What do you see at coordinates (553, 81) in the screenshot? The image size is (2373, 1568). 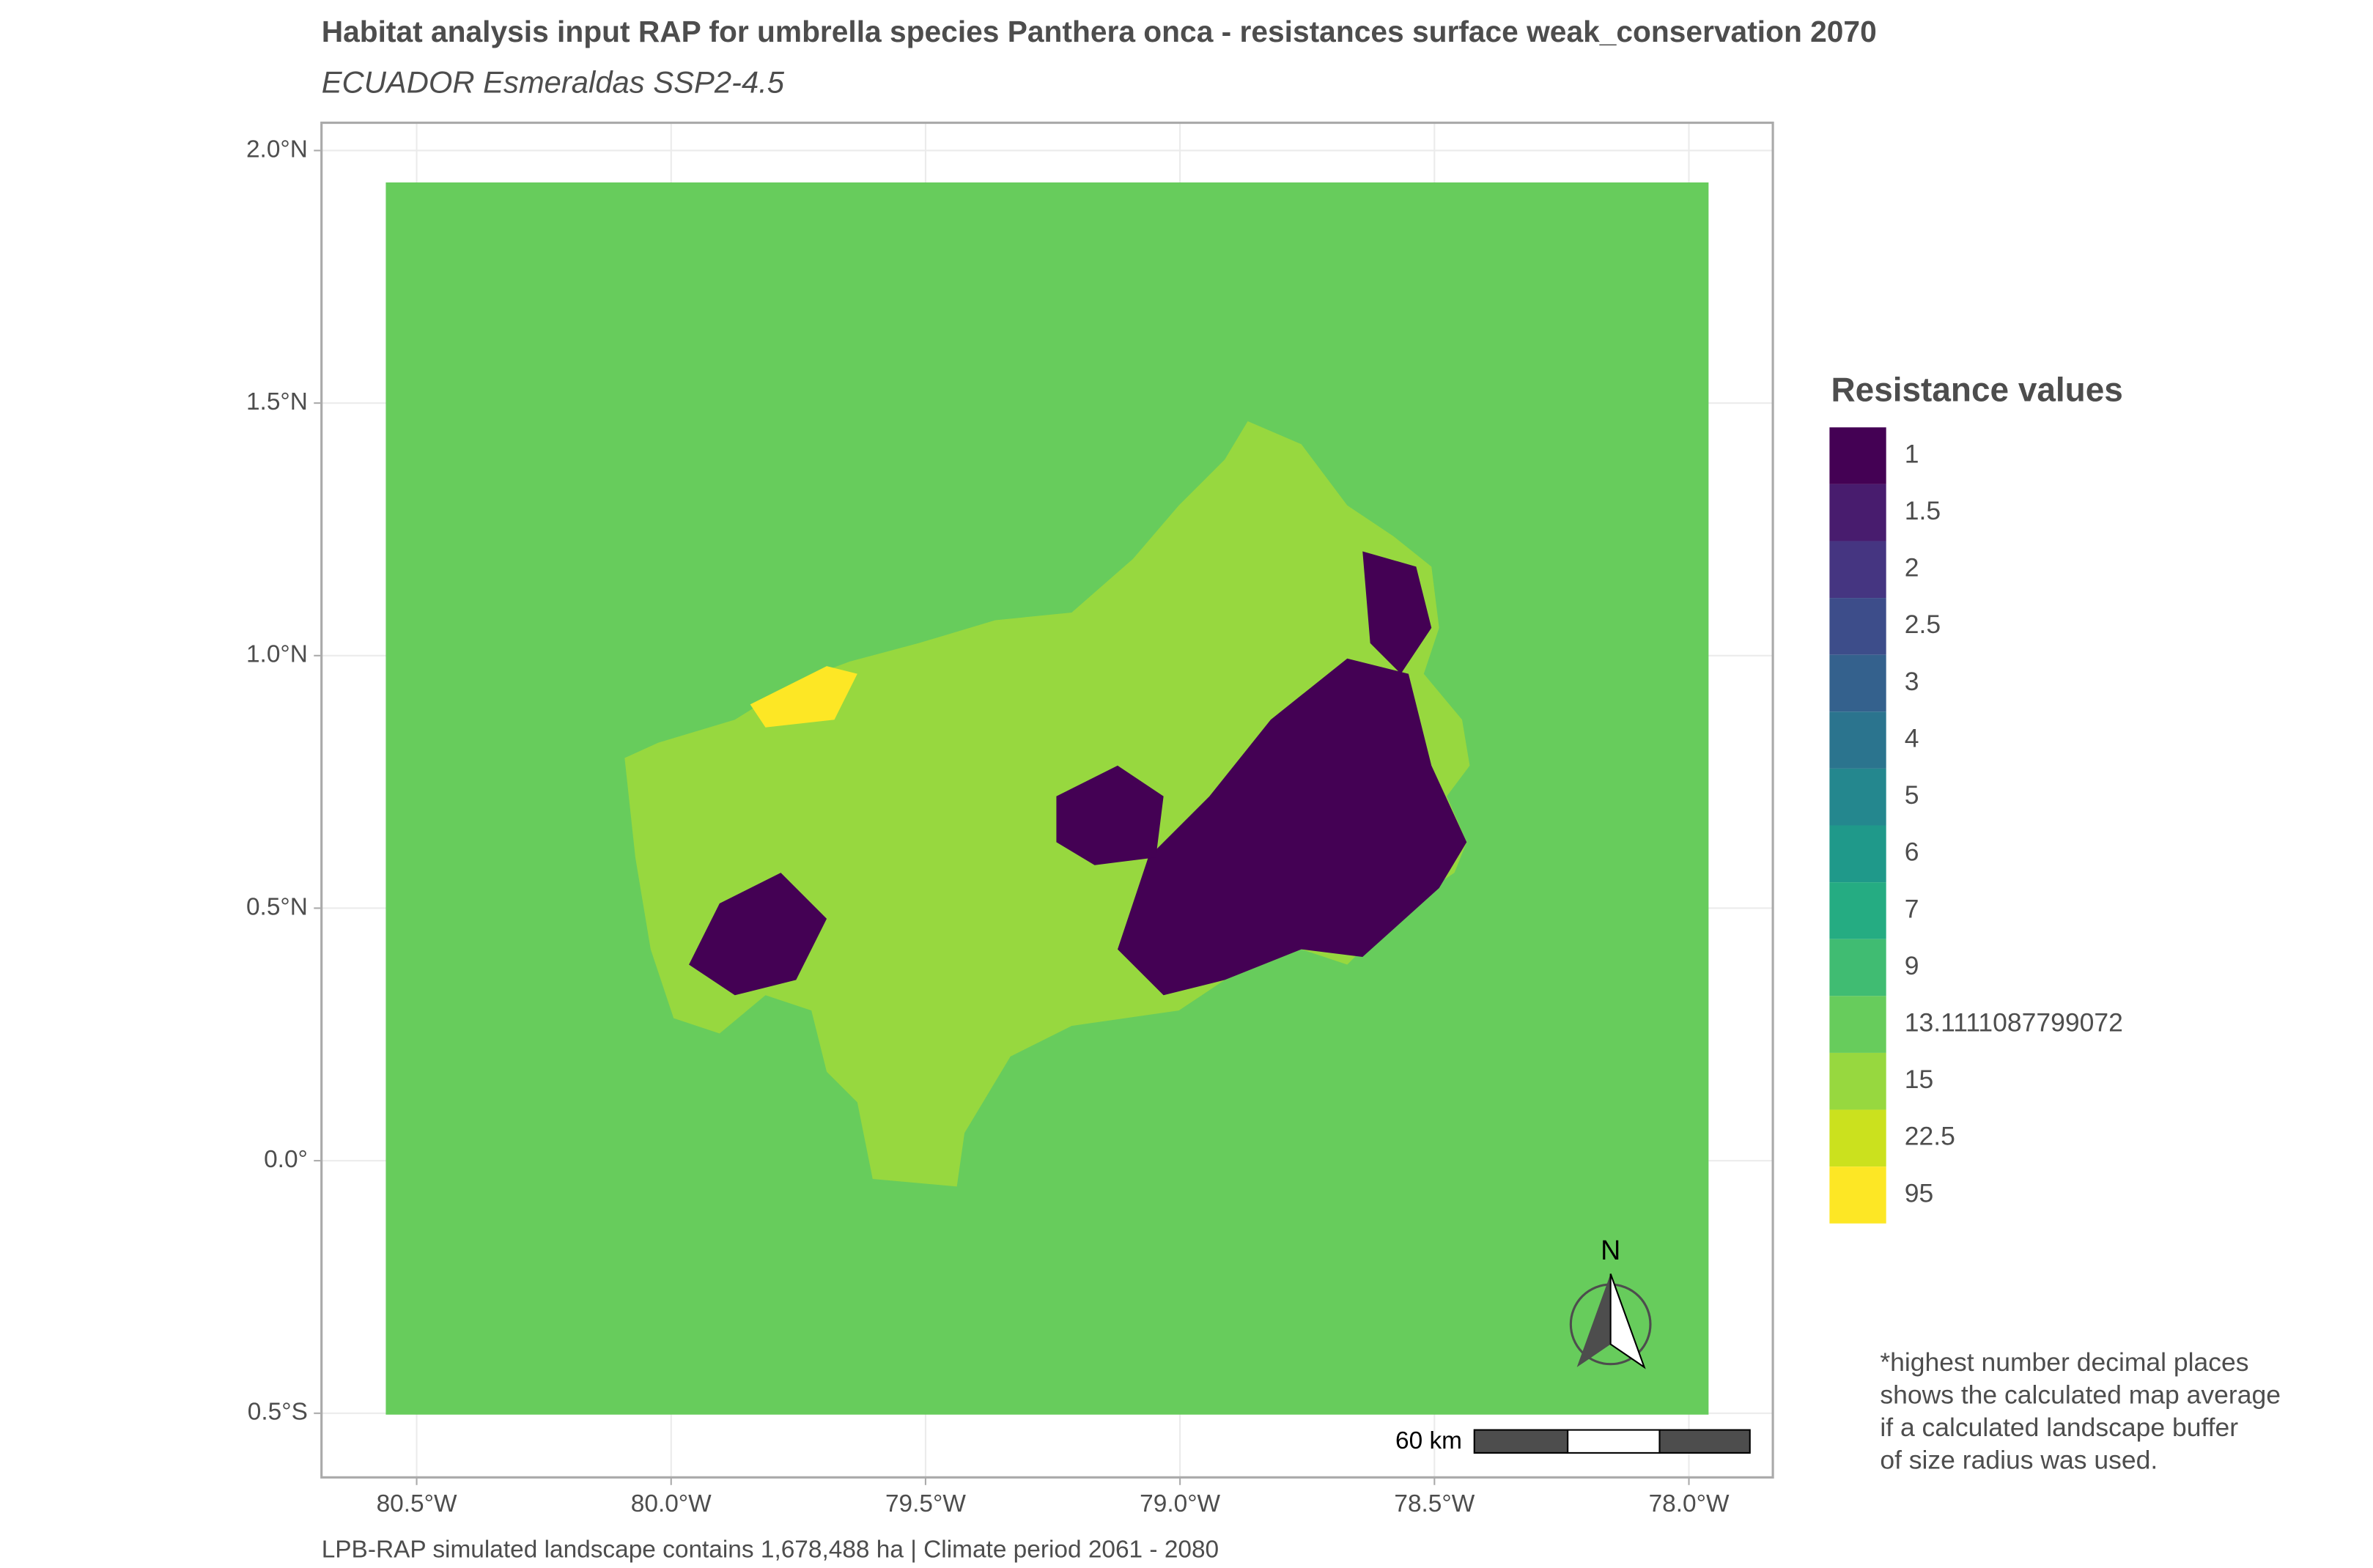 I see `subtitle: ECUADOR Esmeraldas SSP2-4.5` at bounding box center [553, 81].